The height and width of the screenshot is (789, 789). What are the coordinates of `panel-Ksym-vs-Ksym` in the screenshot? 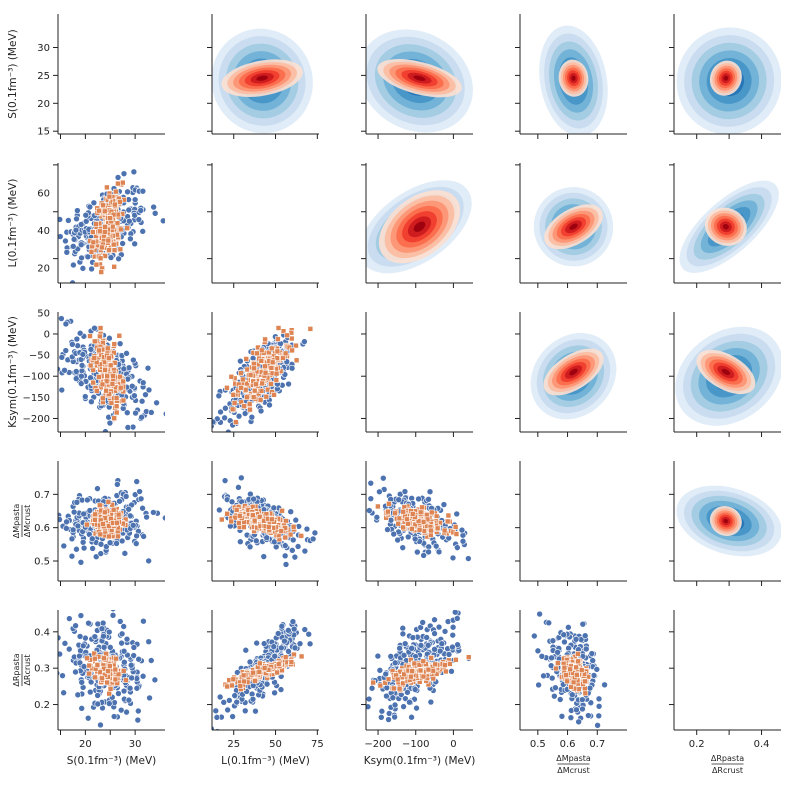 It's located at (417, 374).